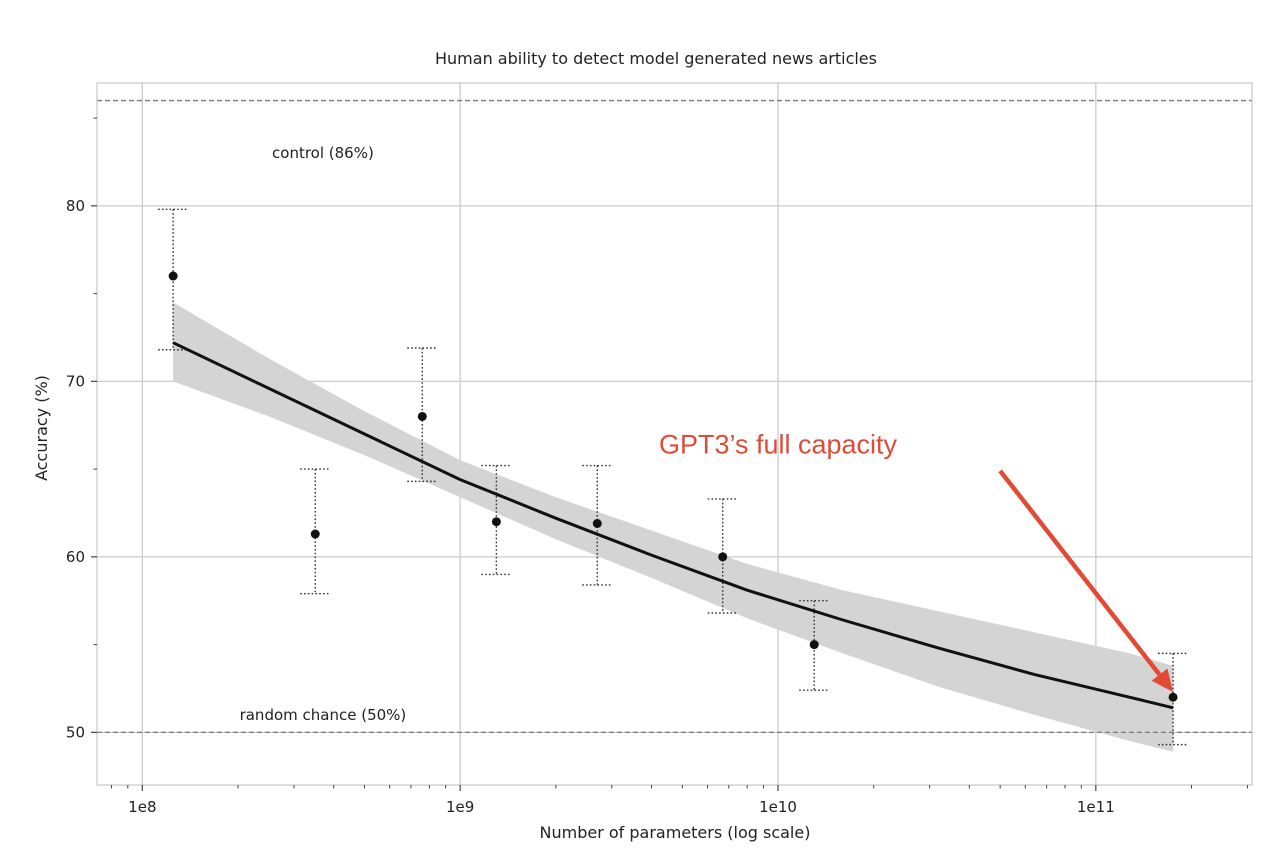 This screenshot has height=860, width=1280. Describe the element at coordinates (323, 153) in the screenshot. I see `reference-label-0: control (86%)` at that location.